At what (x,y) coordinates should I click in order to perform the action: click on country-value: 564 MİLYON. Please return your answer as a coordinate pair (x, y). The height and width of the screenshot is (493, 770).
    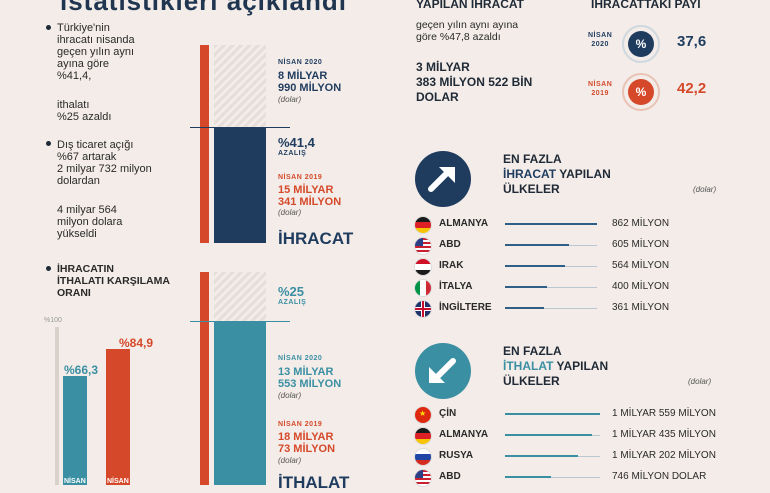
    Looking at the image, I should click on (641, 265).